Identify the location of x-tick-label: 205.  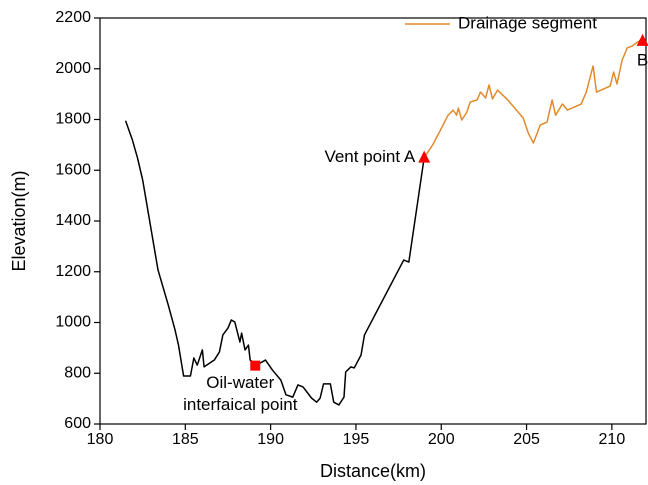
(526, 439).